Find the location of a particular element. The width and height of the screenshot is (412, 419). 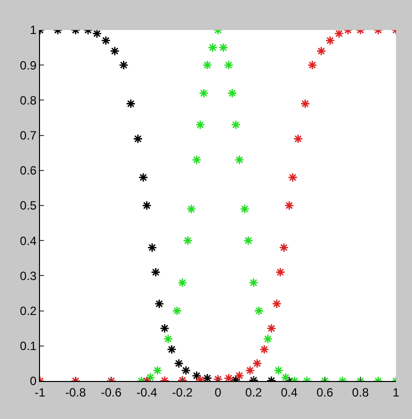

x-tick-label: -0.2 is located at coordinates (183, 392).